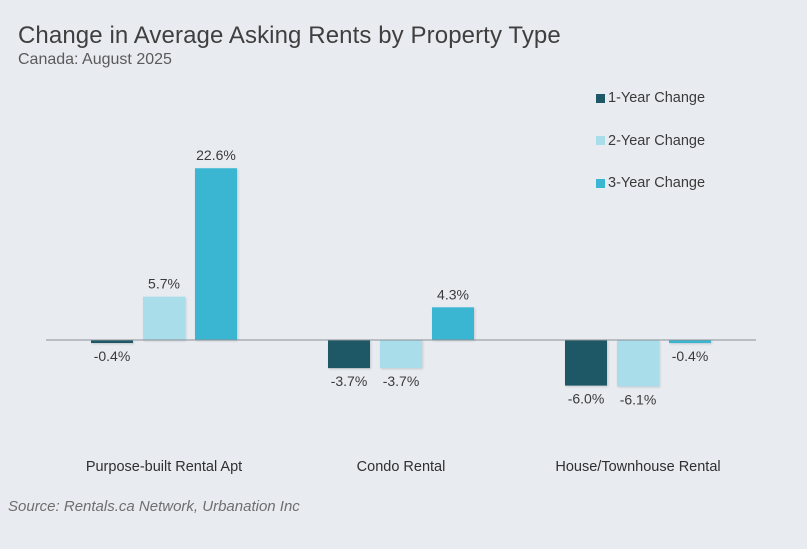  I want to click on chart-subtitle: Canada: August 2025, so click(95, 59).